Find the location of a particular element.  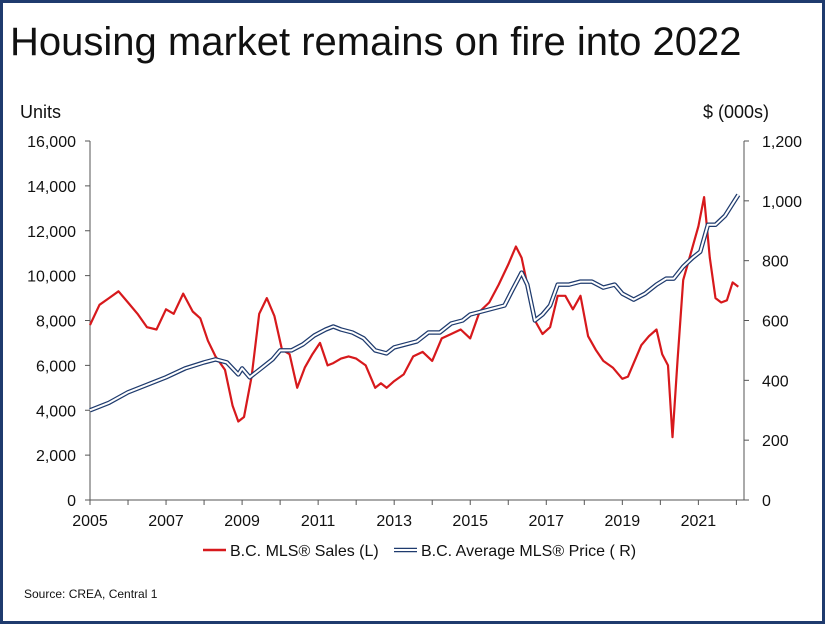

right-tick-label: 800 is located at coordinates (775, 262).